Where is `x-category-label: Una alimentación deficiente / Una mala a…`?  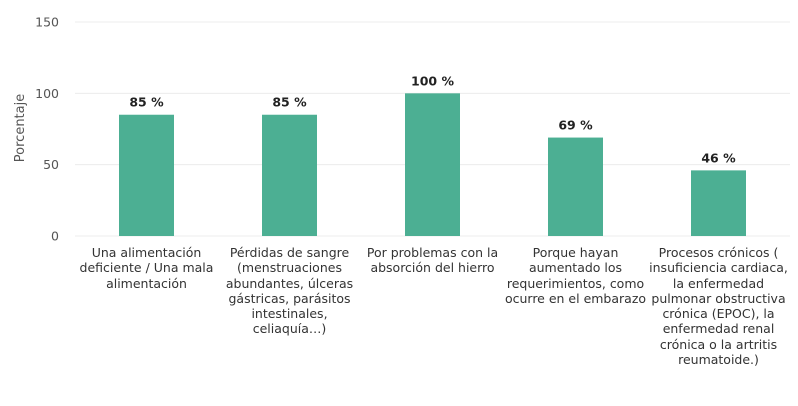 x-category-label: Una alimentación deficiente / Una mala a… is located at coordinates (146, 268).